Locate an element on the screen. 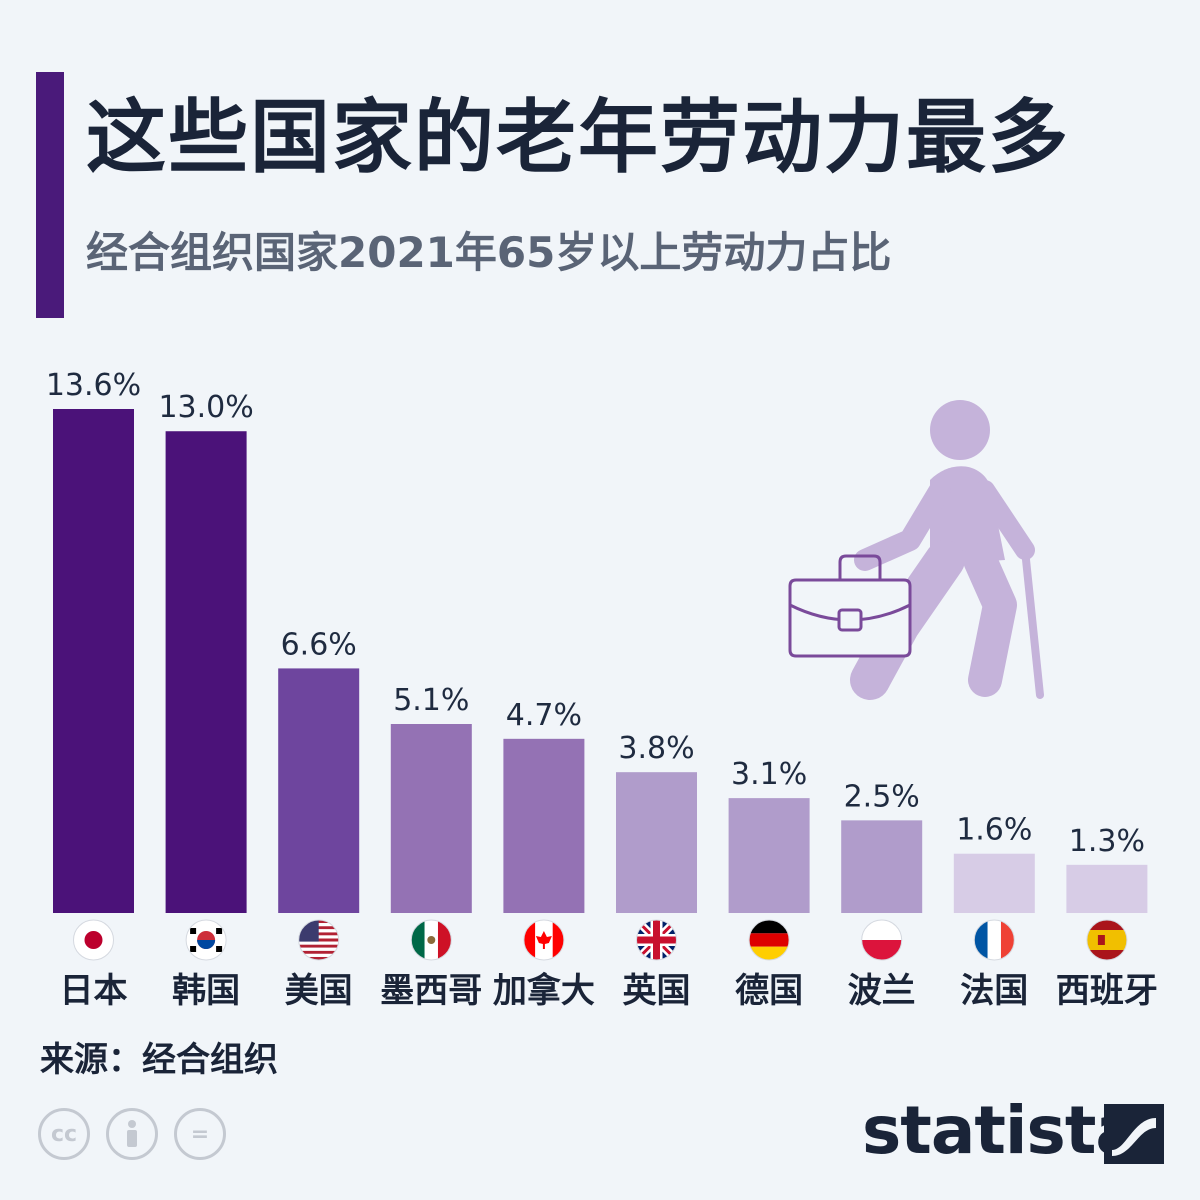 Image resolution: width=1200 pixels, height=1200 pixels. south-korea-flag-icon is located at coordinates (206, 940).